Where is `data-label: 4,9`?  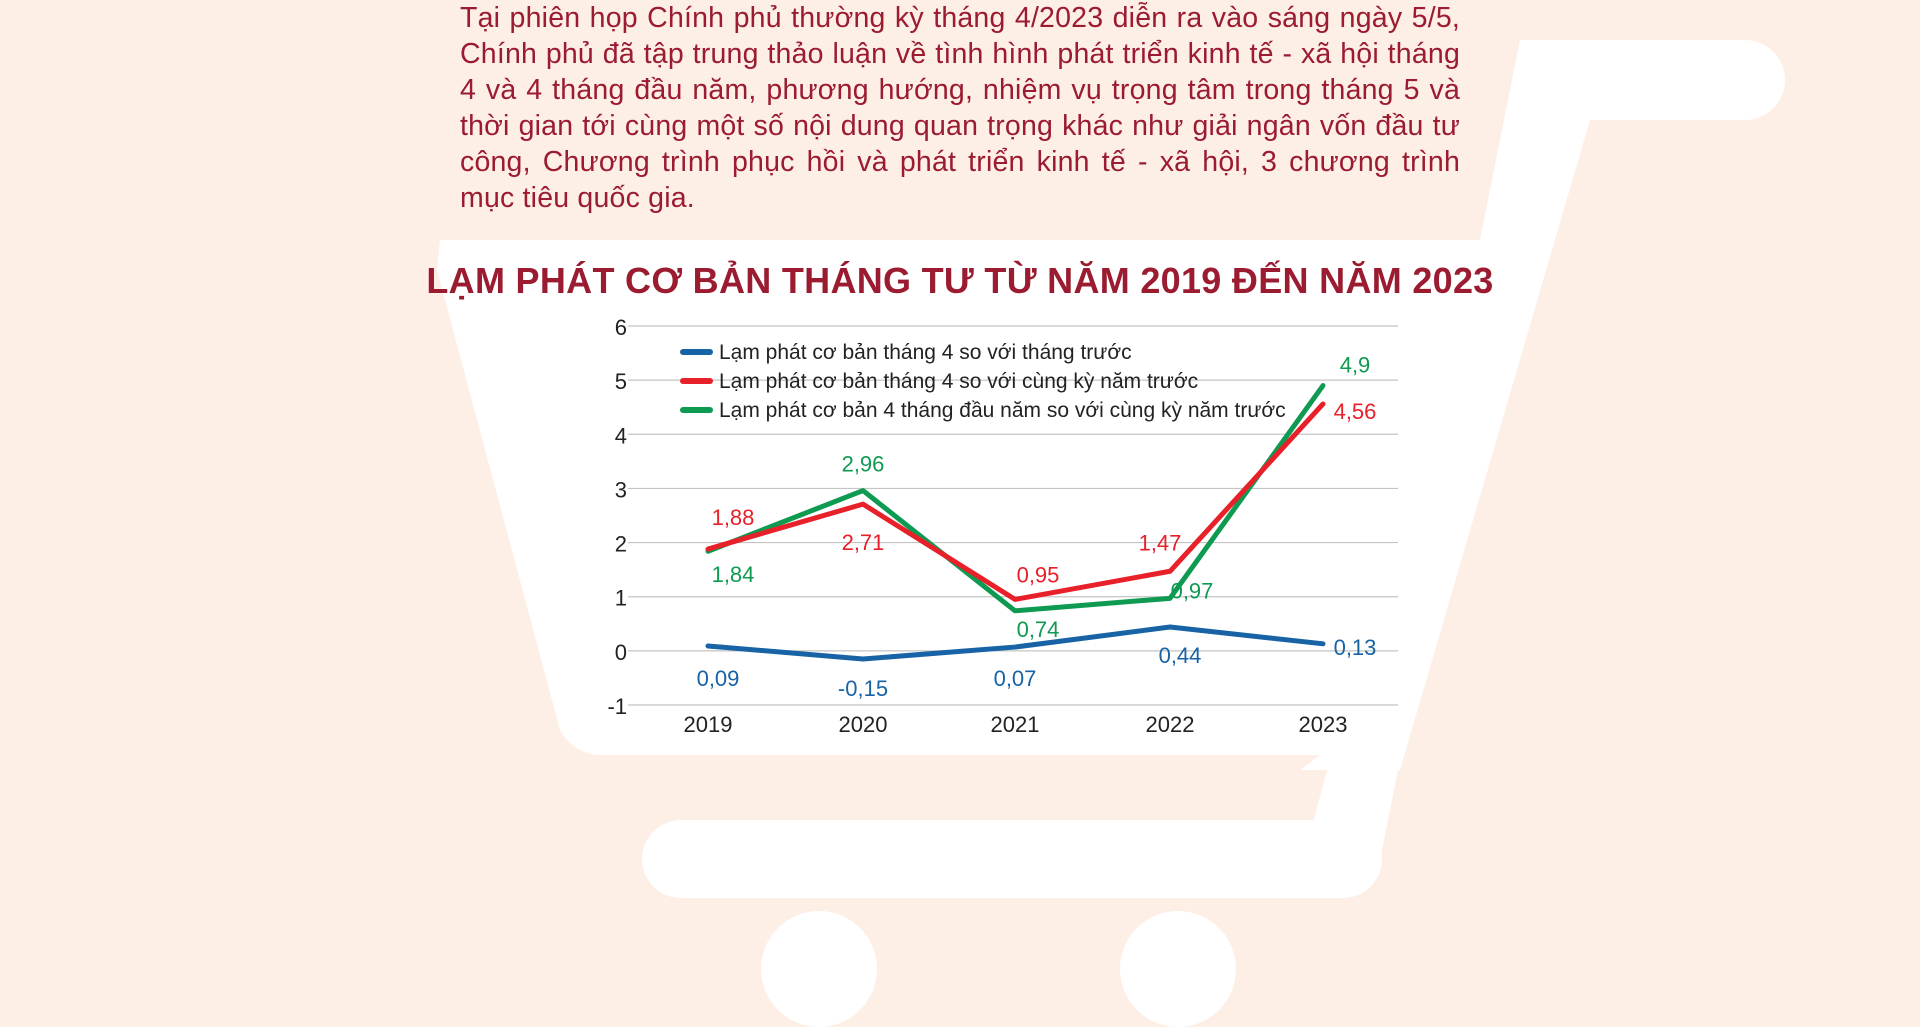 data-label: 4,9 is located at coordinates (1355, 365).